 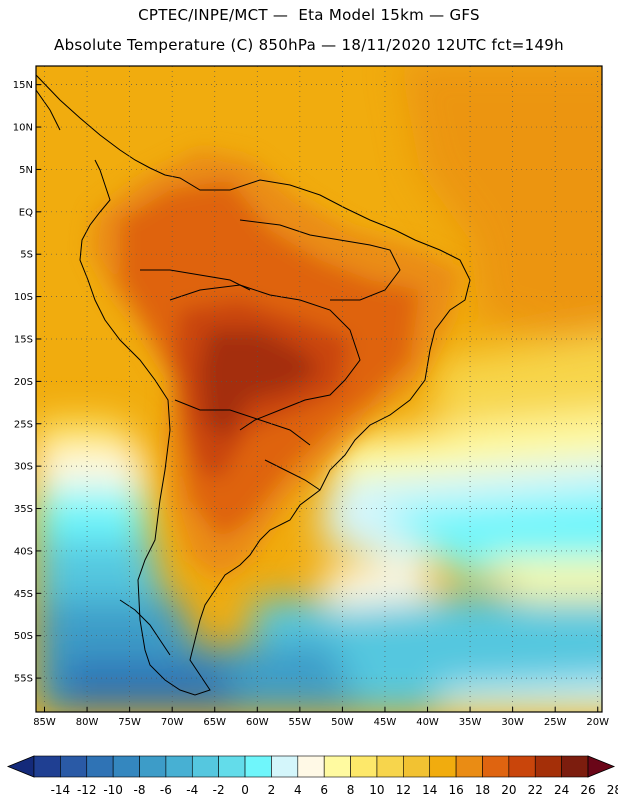 I want to click on colorbar-tick-label: -6, so click(x=166, y=790).